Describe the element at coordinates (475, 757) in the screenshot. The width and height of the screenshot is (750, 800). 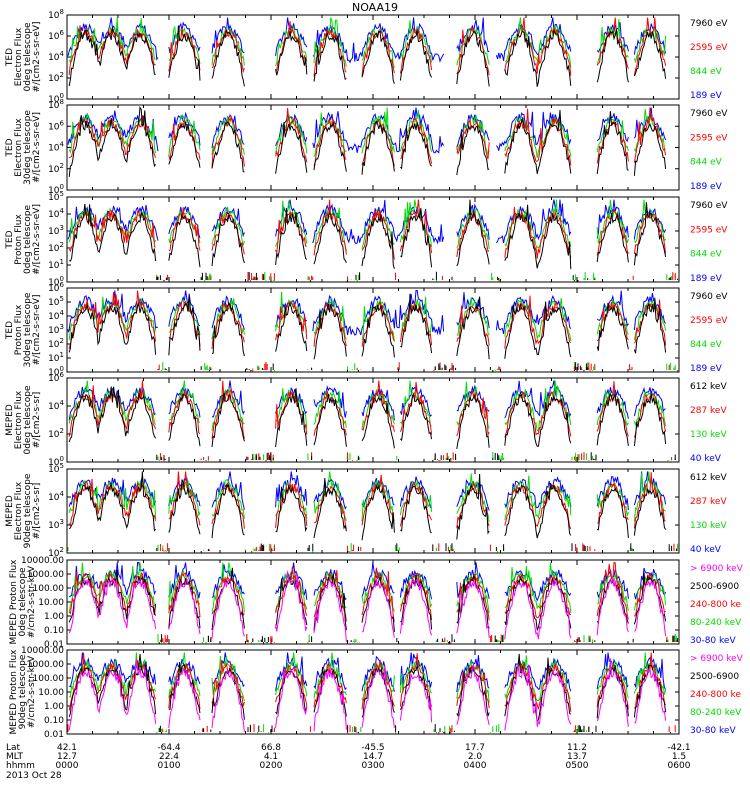
I see `x-tick-label-mlt: 2.0` at that location.